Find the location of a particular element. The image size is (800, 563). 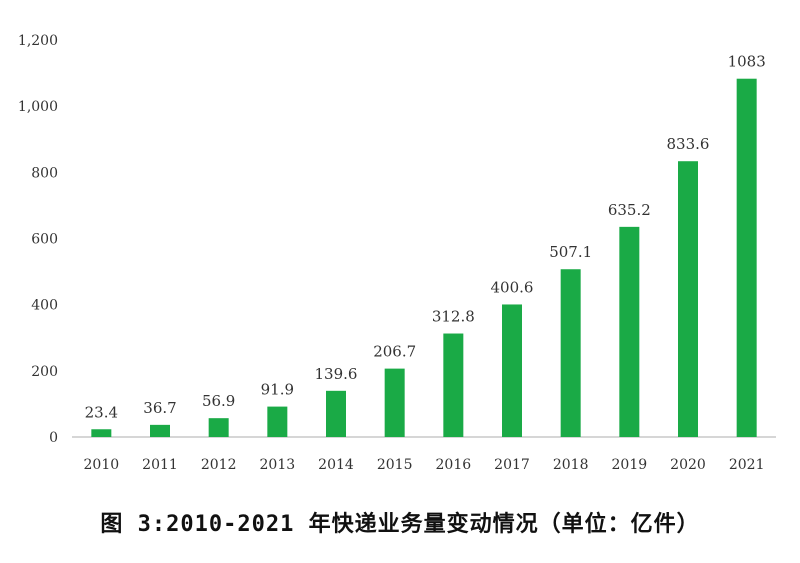

y-axis-tick-labels: 0 200 400 600 800 1,000 1,200 is located at coordinates (38, 239).